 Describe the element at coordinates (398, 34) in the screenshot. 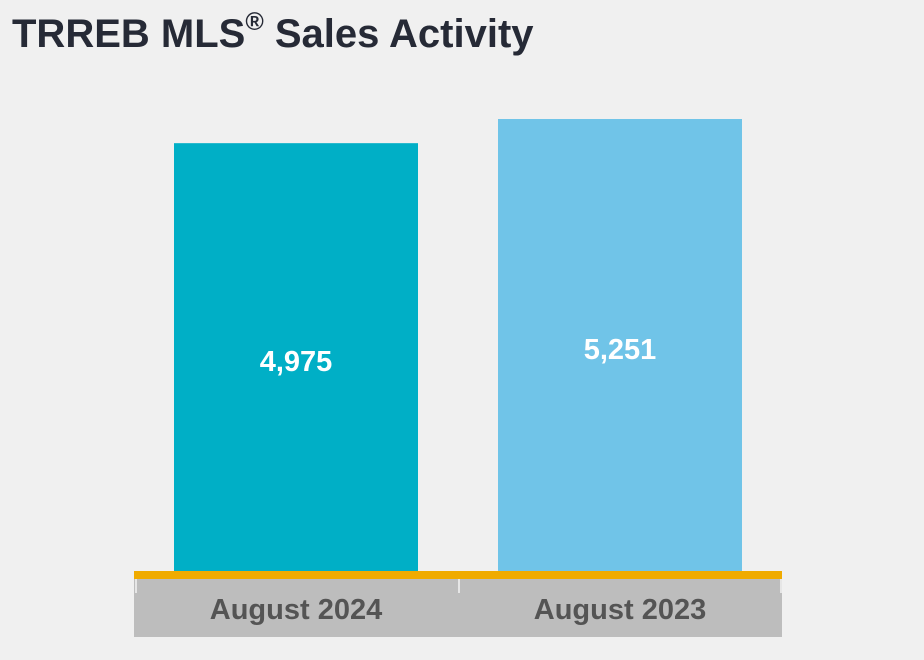

I see `chart-title-suffix: Sales Activity` at that location.